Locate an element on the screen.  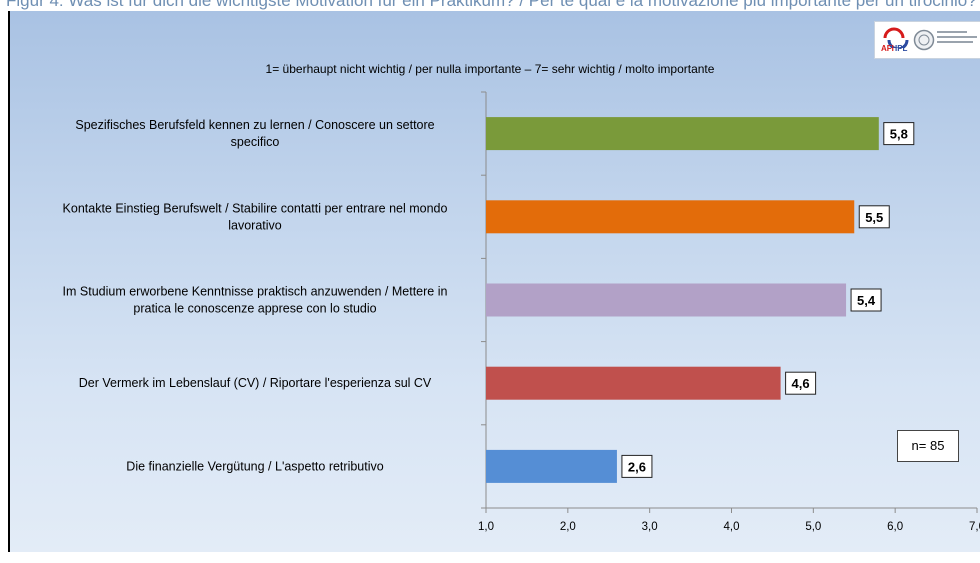
category-label: specifico is located at coordinates (255, 142).